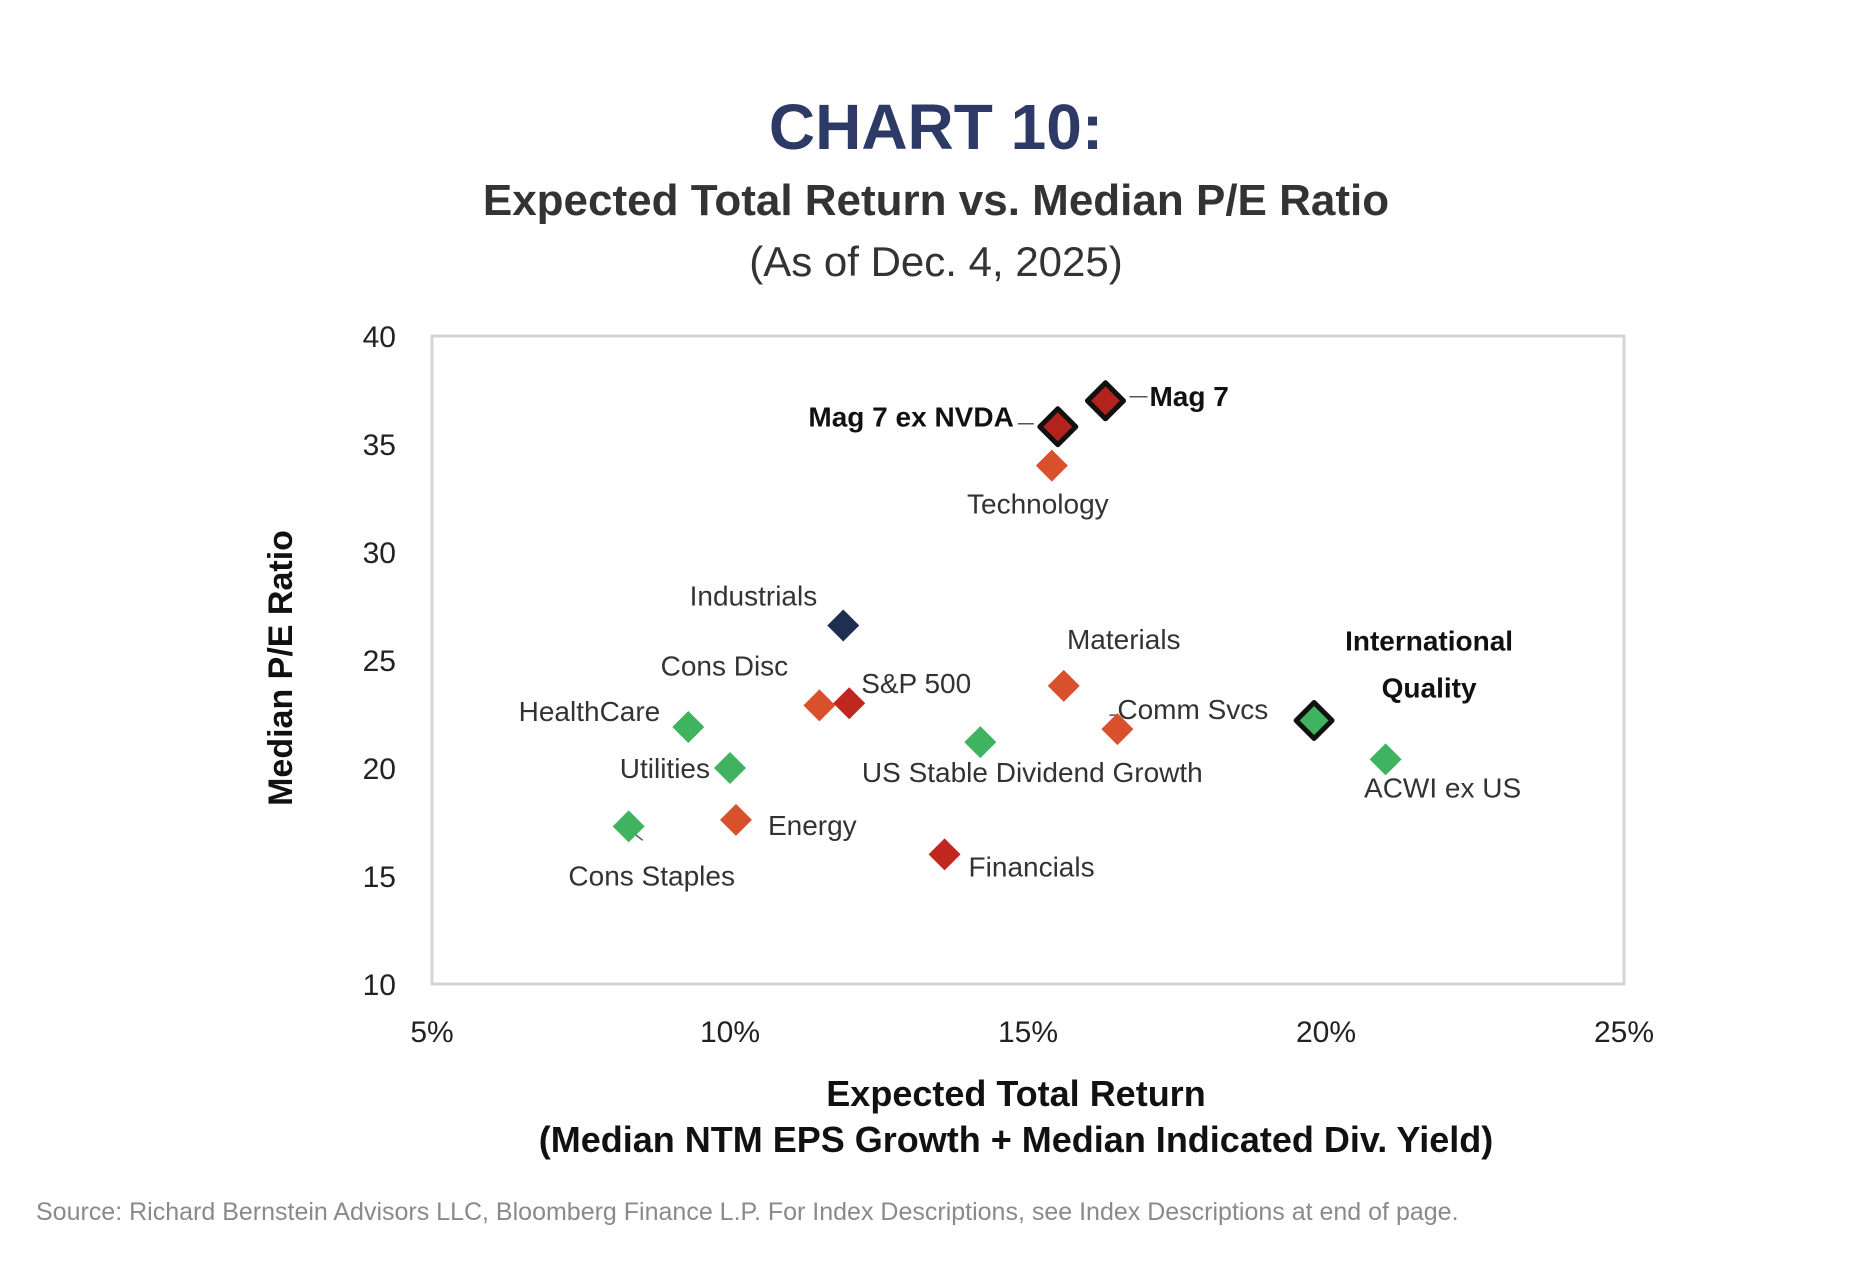 The image size is (1872, 1284). What do you see at coordinates (1015, 1093) in the screenshot?
I see `x-axis-label: Expected Total Return` at bounding box center [1015, 1093].